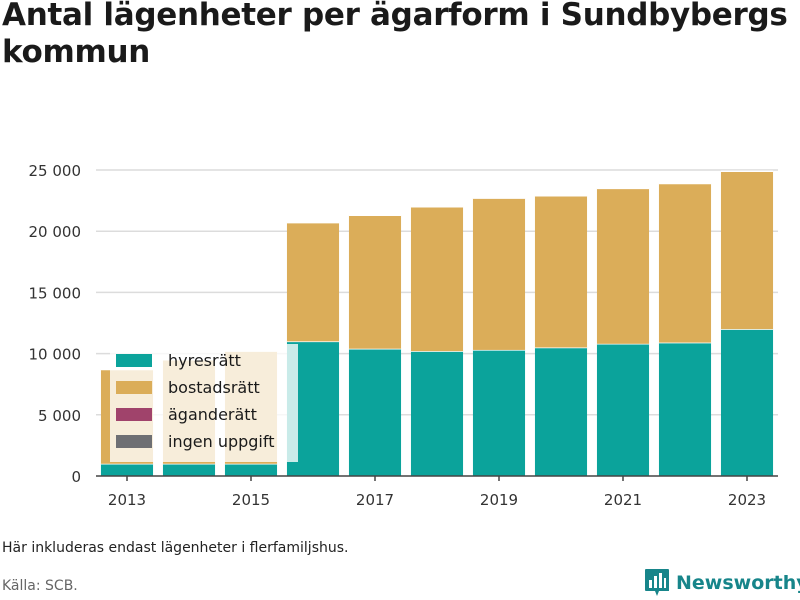 The image size is (800, 600). I want to click on y-tick-label: 5 000, so click(59, 416).